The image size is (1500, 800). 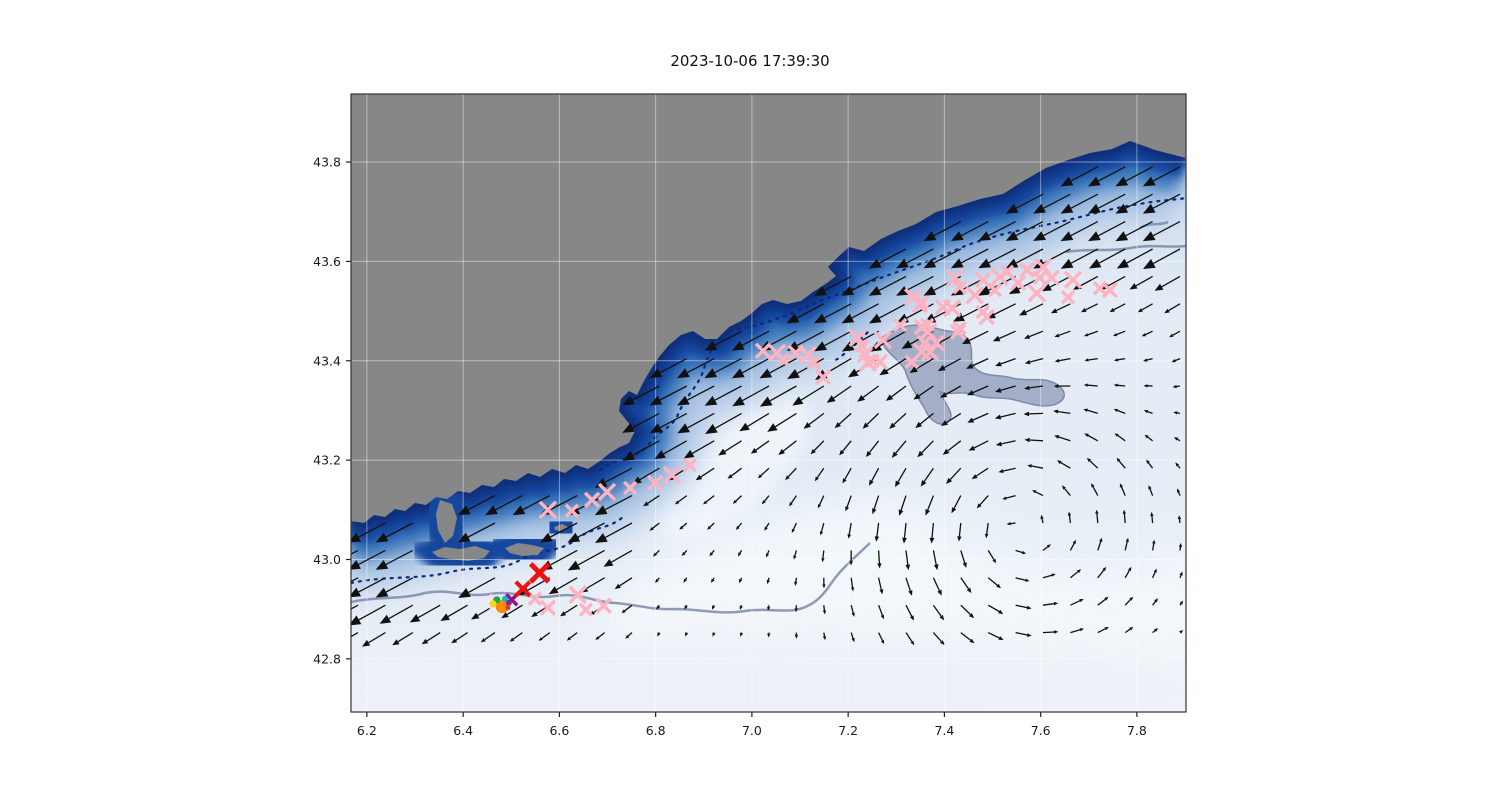 I want to click on x-tick-label: 7.2, so click(x=848, y=730).